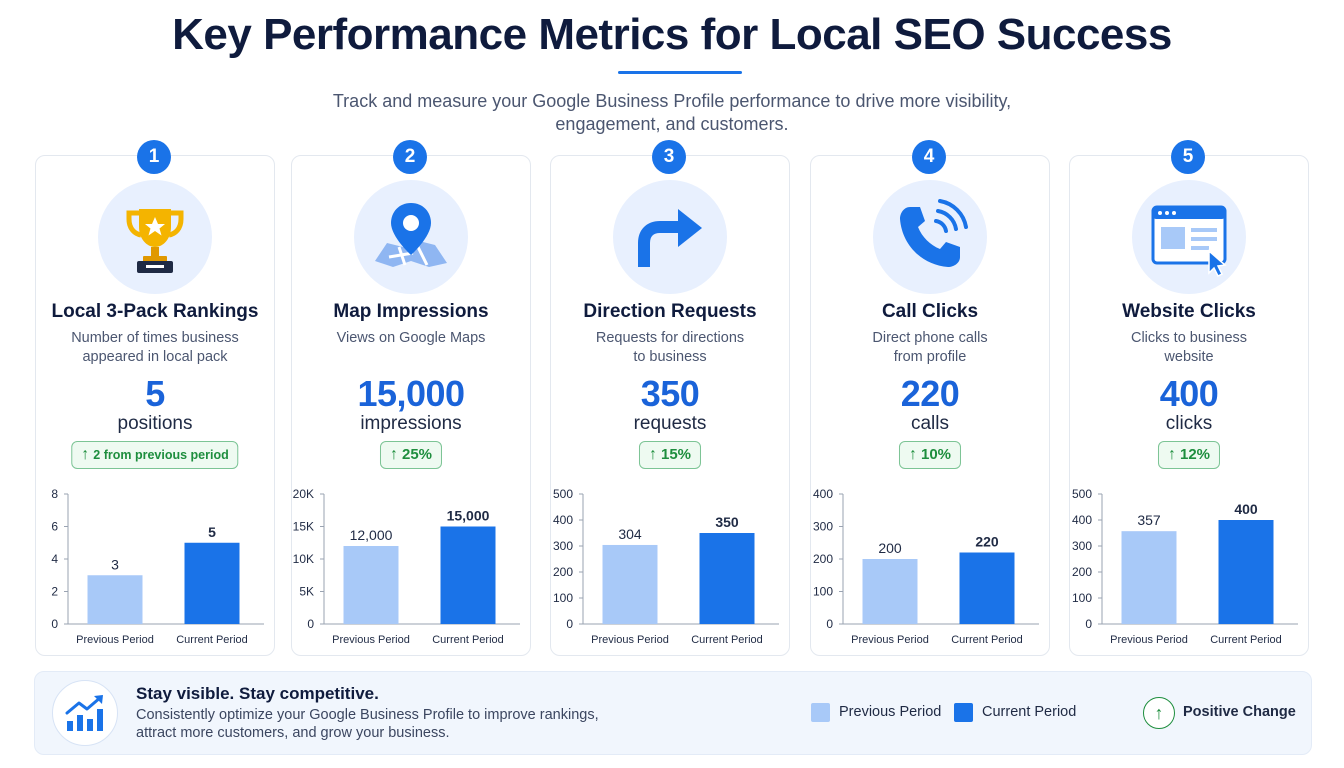 Image resolution: width=1344 pixels, height=768 pixels. Describe the element at coordinates (157, 566) in the screenshot. I see `bar-chart-local-3-pack: 0 2 4 6 8 3 Previous Period 5 Current Period` at that location.